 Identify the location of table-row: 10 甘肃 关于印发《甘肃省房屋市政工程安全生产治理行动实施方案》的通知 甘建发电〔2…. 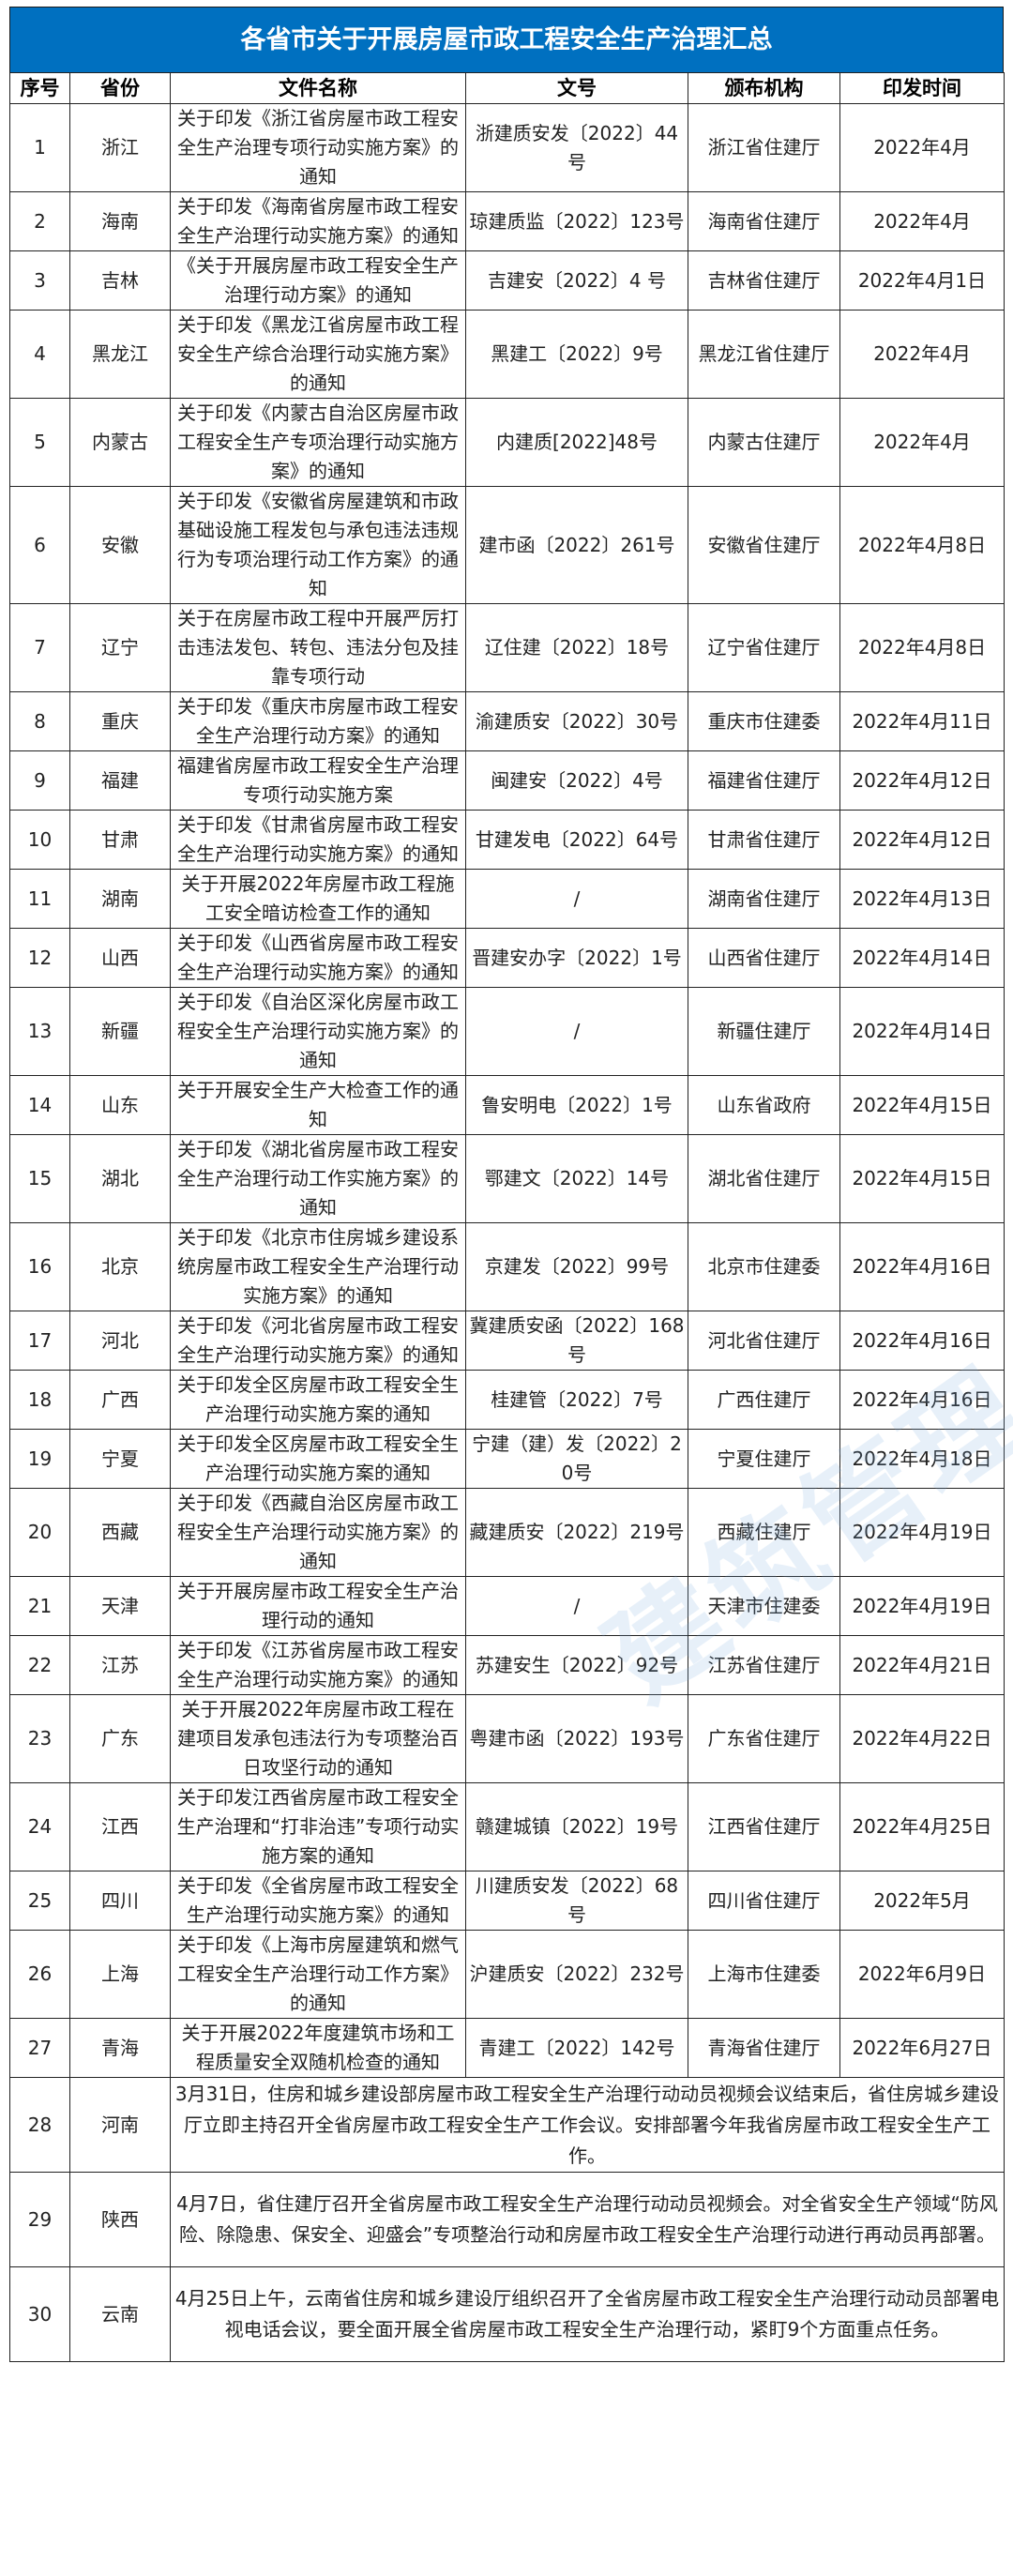
(507, 840).